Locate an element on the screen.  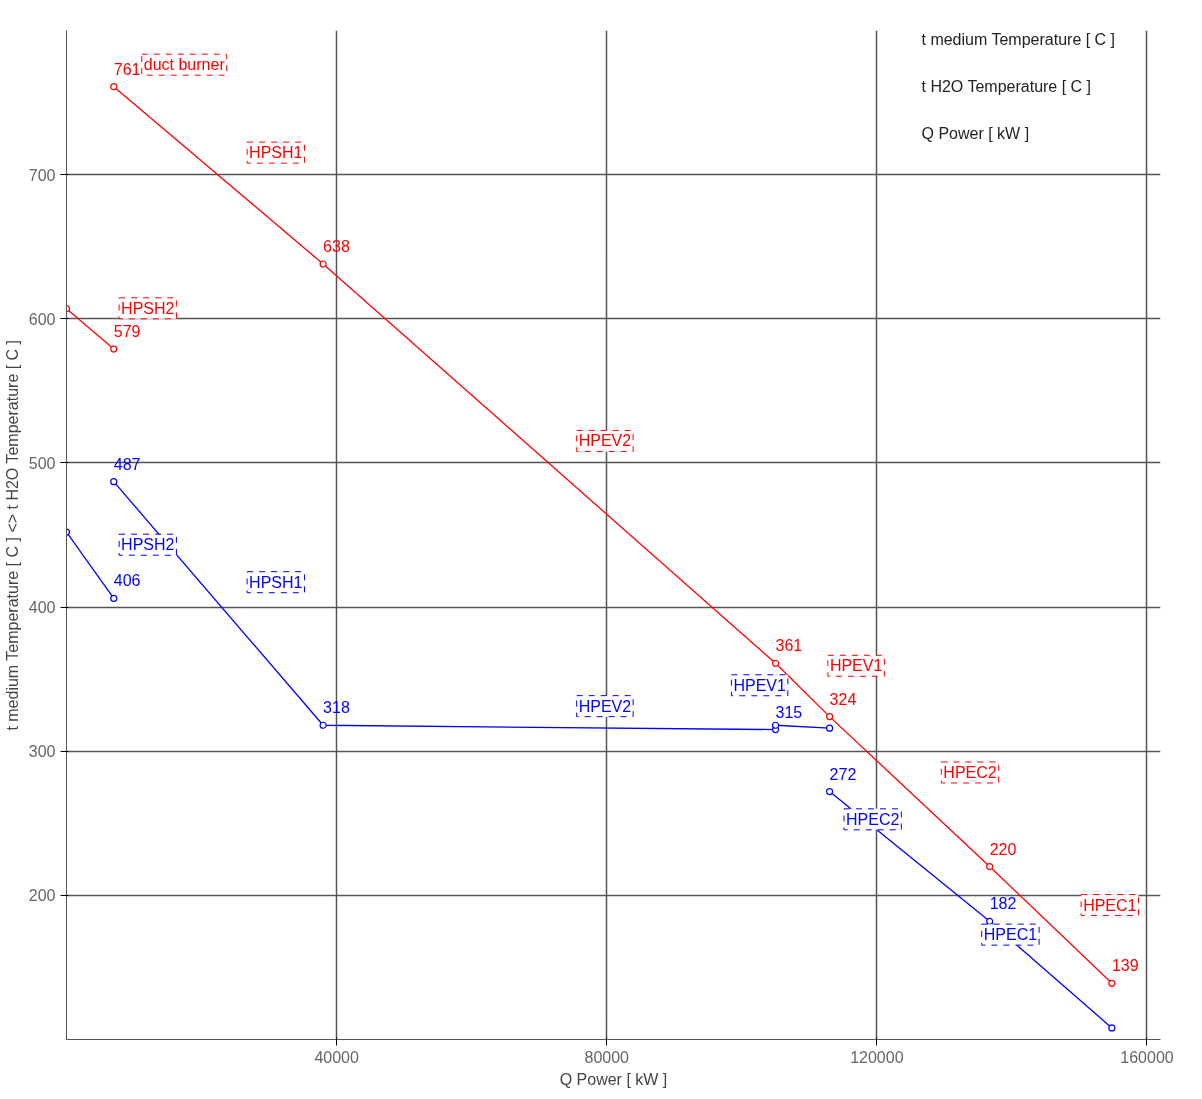
data-label: 220 is located at coordinates (1003, 849).